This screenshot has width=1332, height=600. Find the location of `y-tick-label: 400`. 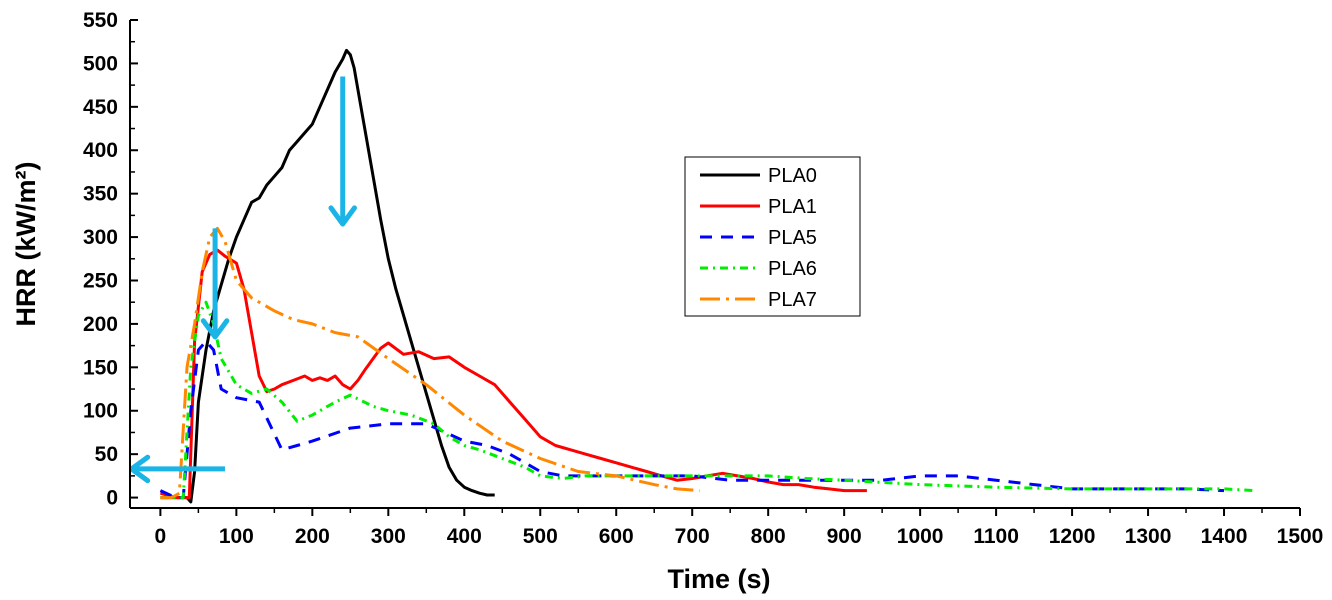

y-tick-label: 400 is located at coordinates (100, 150).